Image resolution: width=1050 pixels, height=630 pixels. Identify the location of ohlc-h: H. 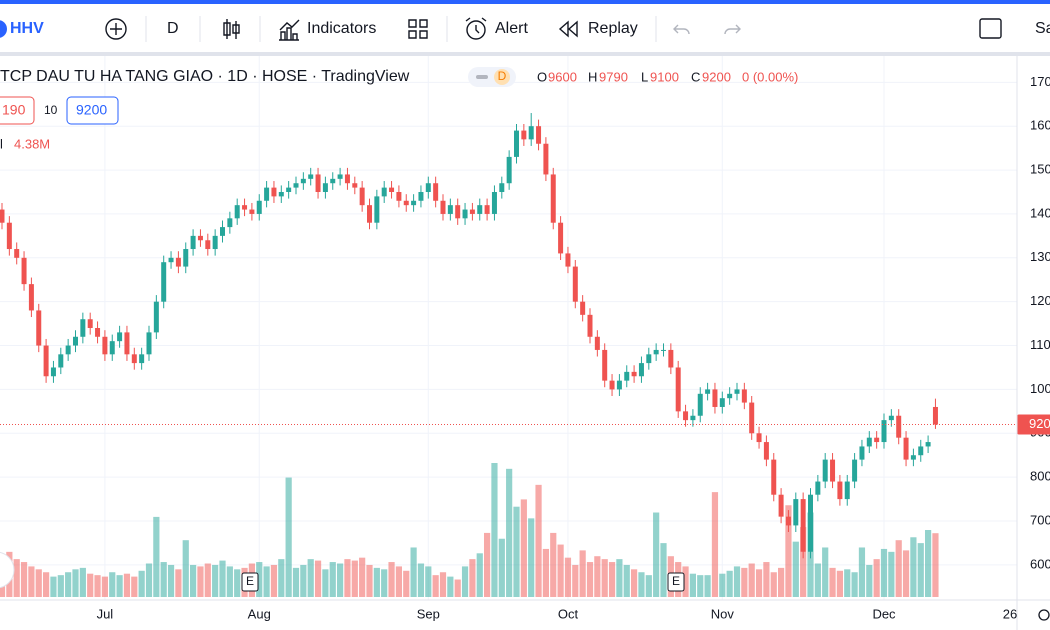
(592, 76).